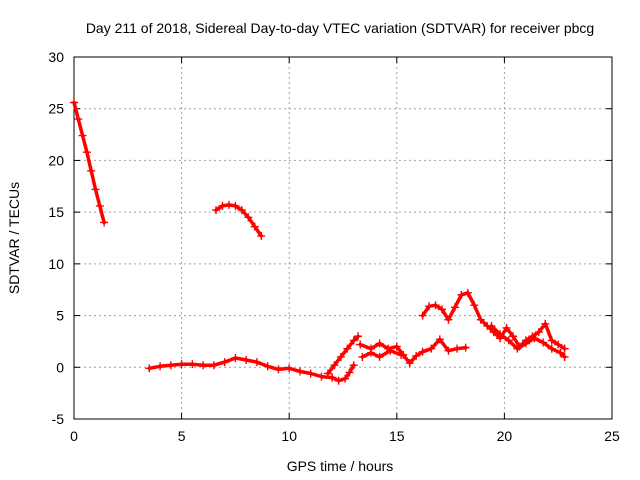 This screenshot has width=640, height=480. What do you see at coordinates (56, 238) in the screenshot?
I see `y-tick-labels: -5 0 5 10 15 20 25 30` at bounding box center [56, 238].